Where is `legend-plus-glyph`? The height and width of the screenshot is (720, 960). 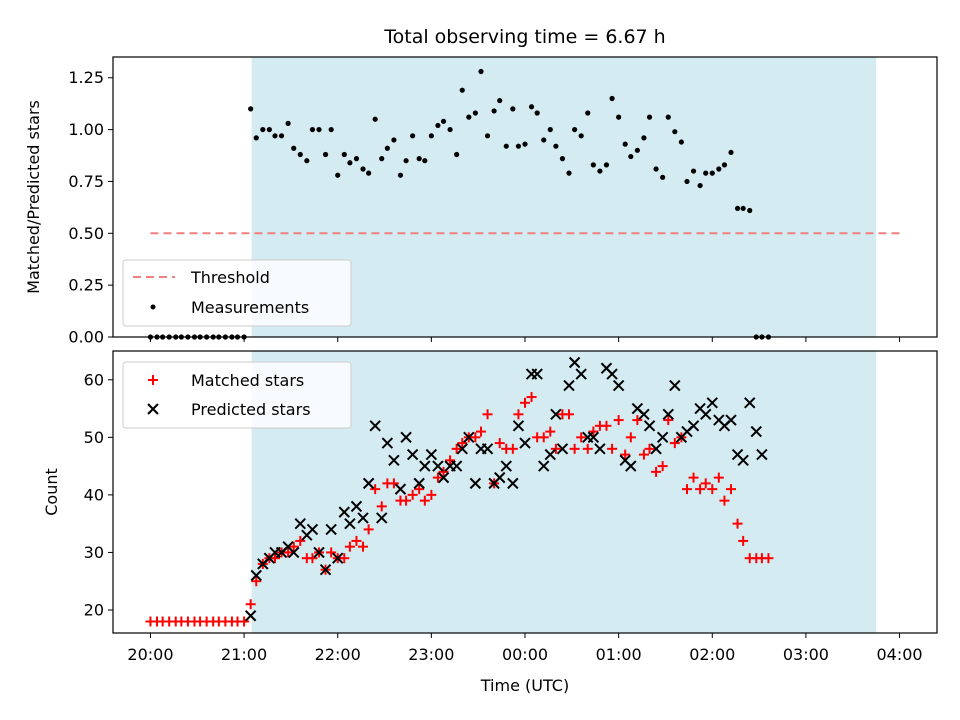 legend-plus-glyph is located at coordinates (153, 380).